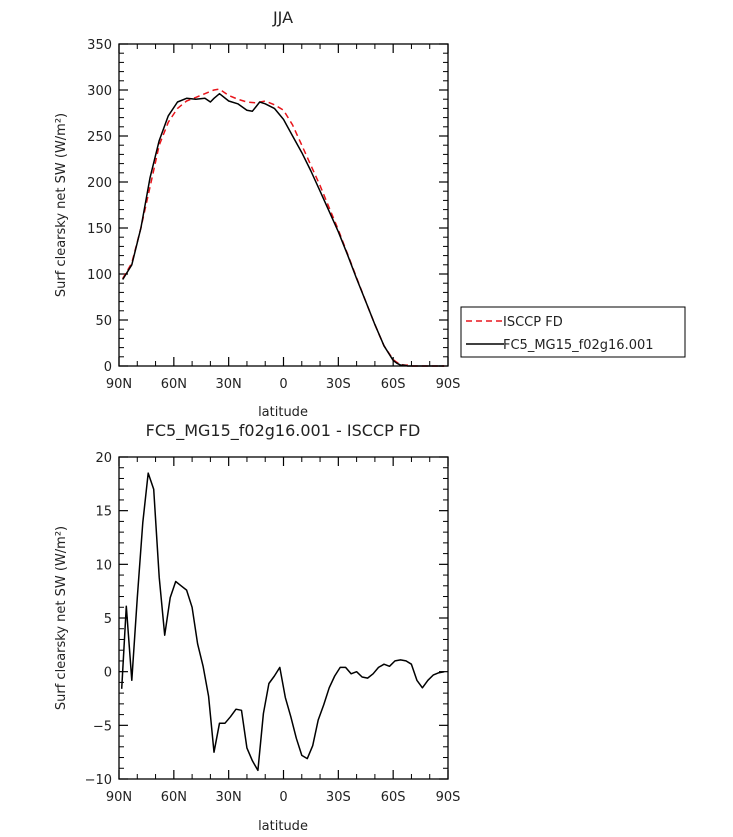  I want to click on legend-label-isccp: ISCCP FD, so click(533, 322).